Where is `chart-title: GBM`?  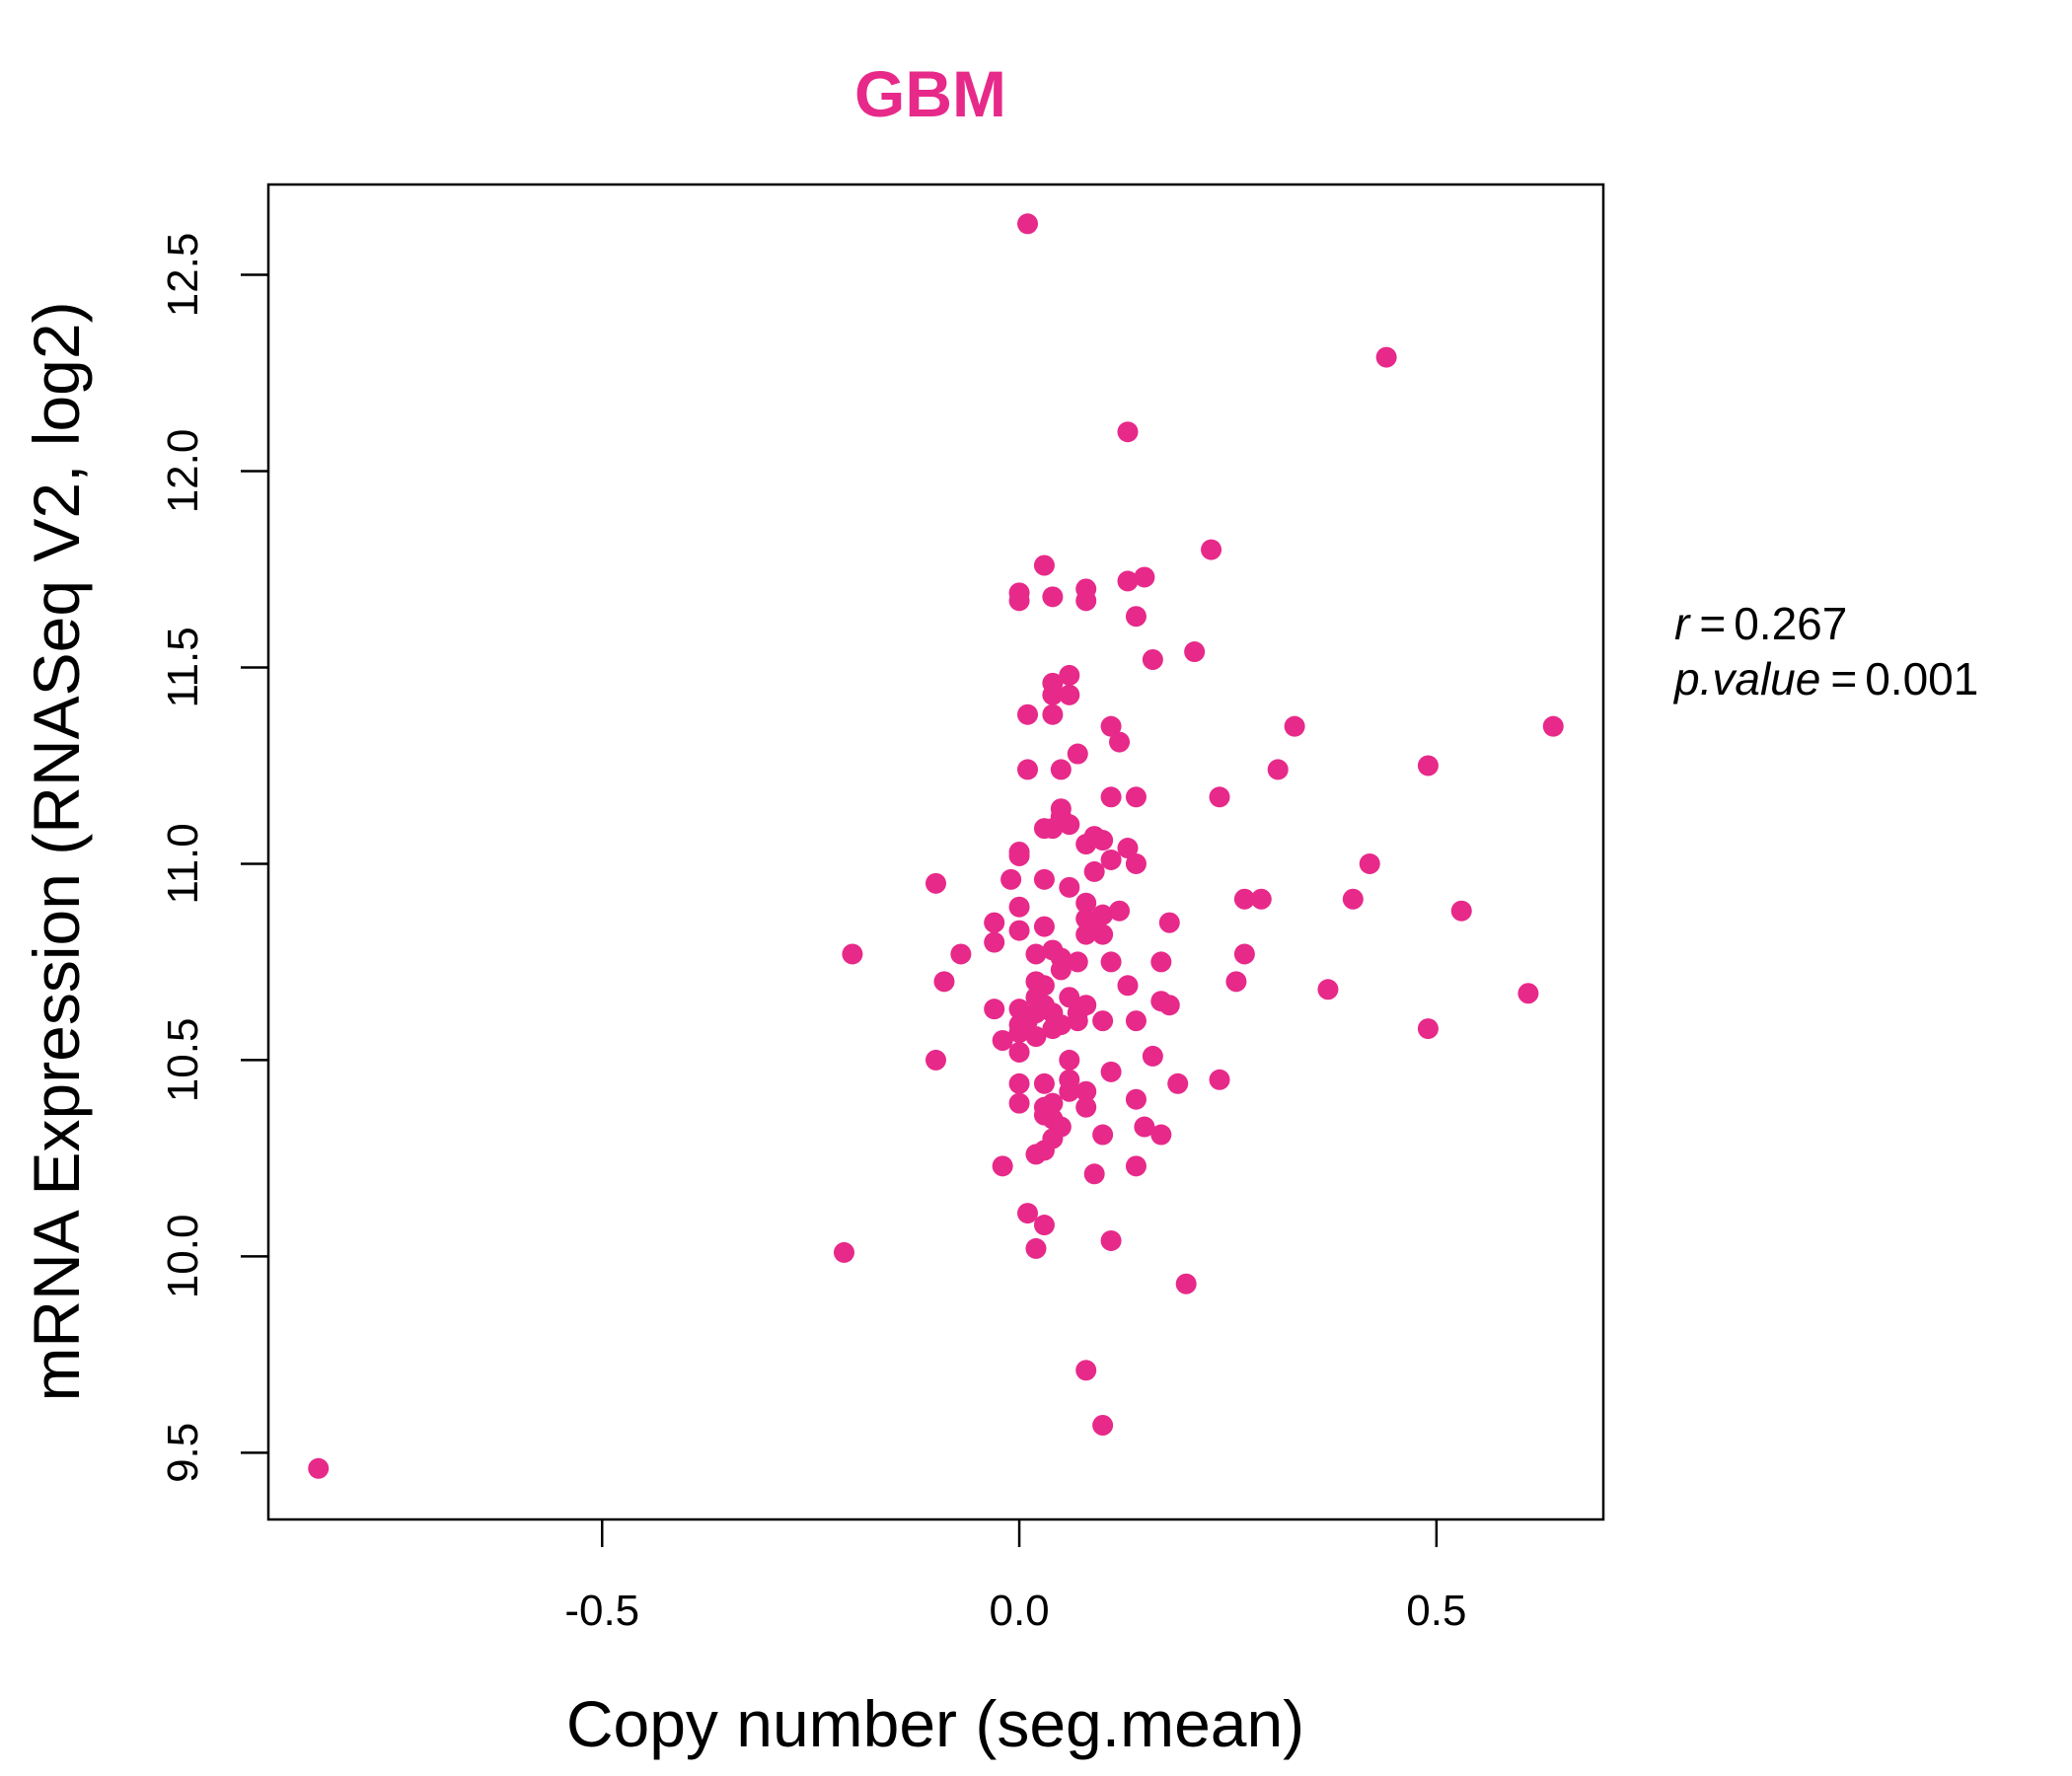 chart-title: GBM is located at coordinates (930, 93).